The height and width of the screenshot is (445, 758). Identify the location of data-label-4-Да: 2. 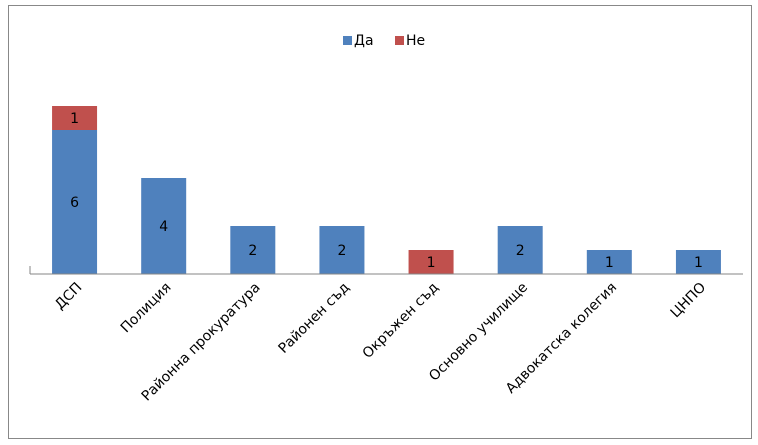
(341, 251).